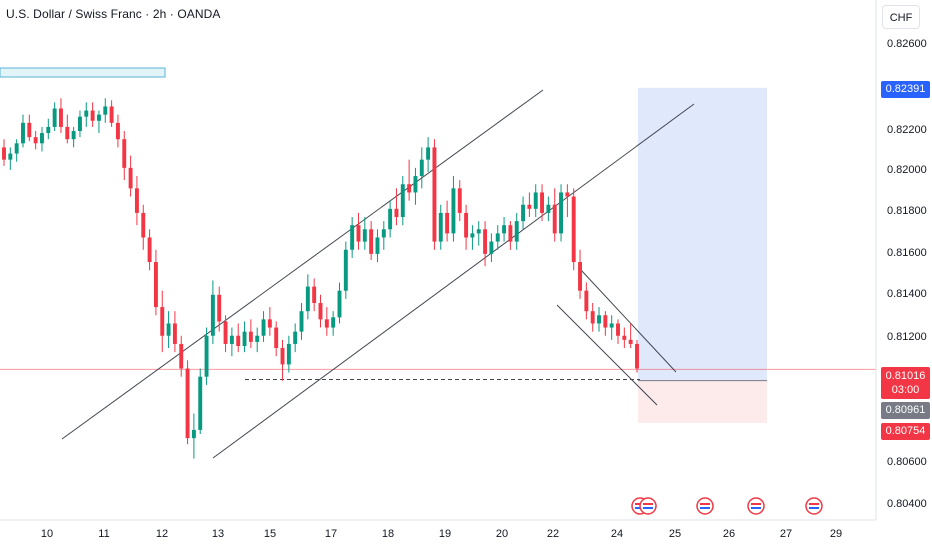 The width and height of the screenshot is (932, 550). I want to click on y-tick-label: 0.80600, so click(907, 462).